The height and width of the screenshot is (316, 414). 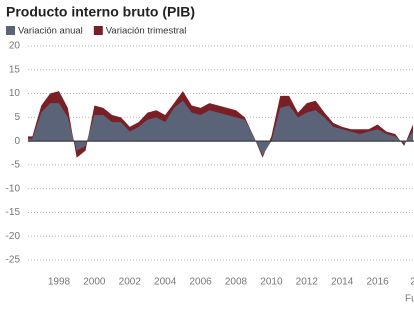 I want to click on legend-label: Variación trimestral, so click(x=146, y=31).